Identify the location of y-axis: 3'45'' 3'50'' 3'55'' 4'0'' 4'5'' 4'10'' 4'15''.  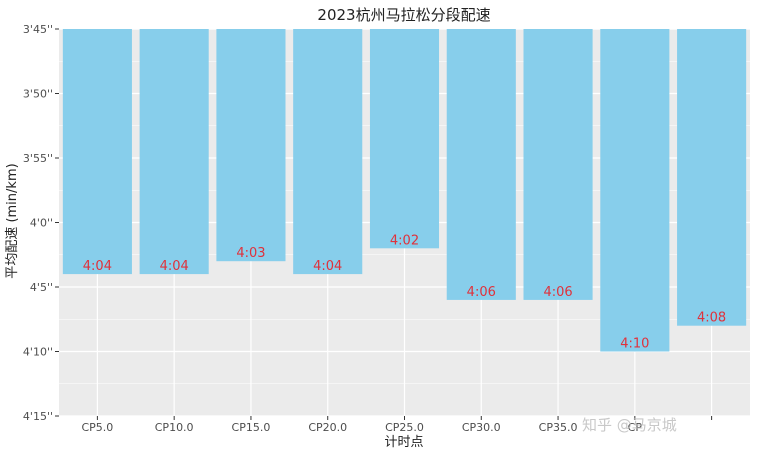
(41, 223).